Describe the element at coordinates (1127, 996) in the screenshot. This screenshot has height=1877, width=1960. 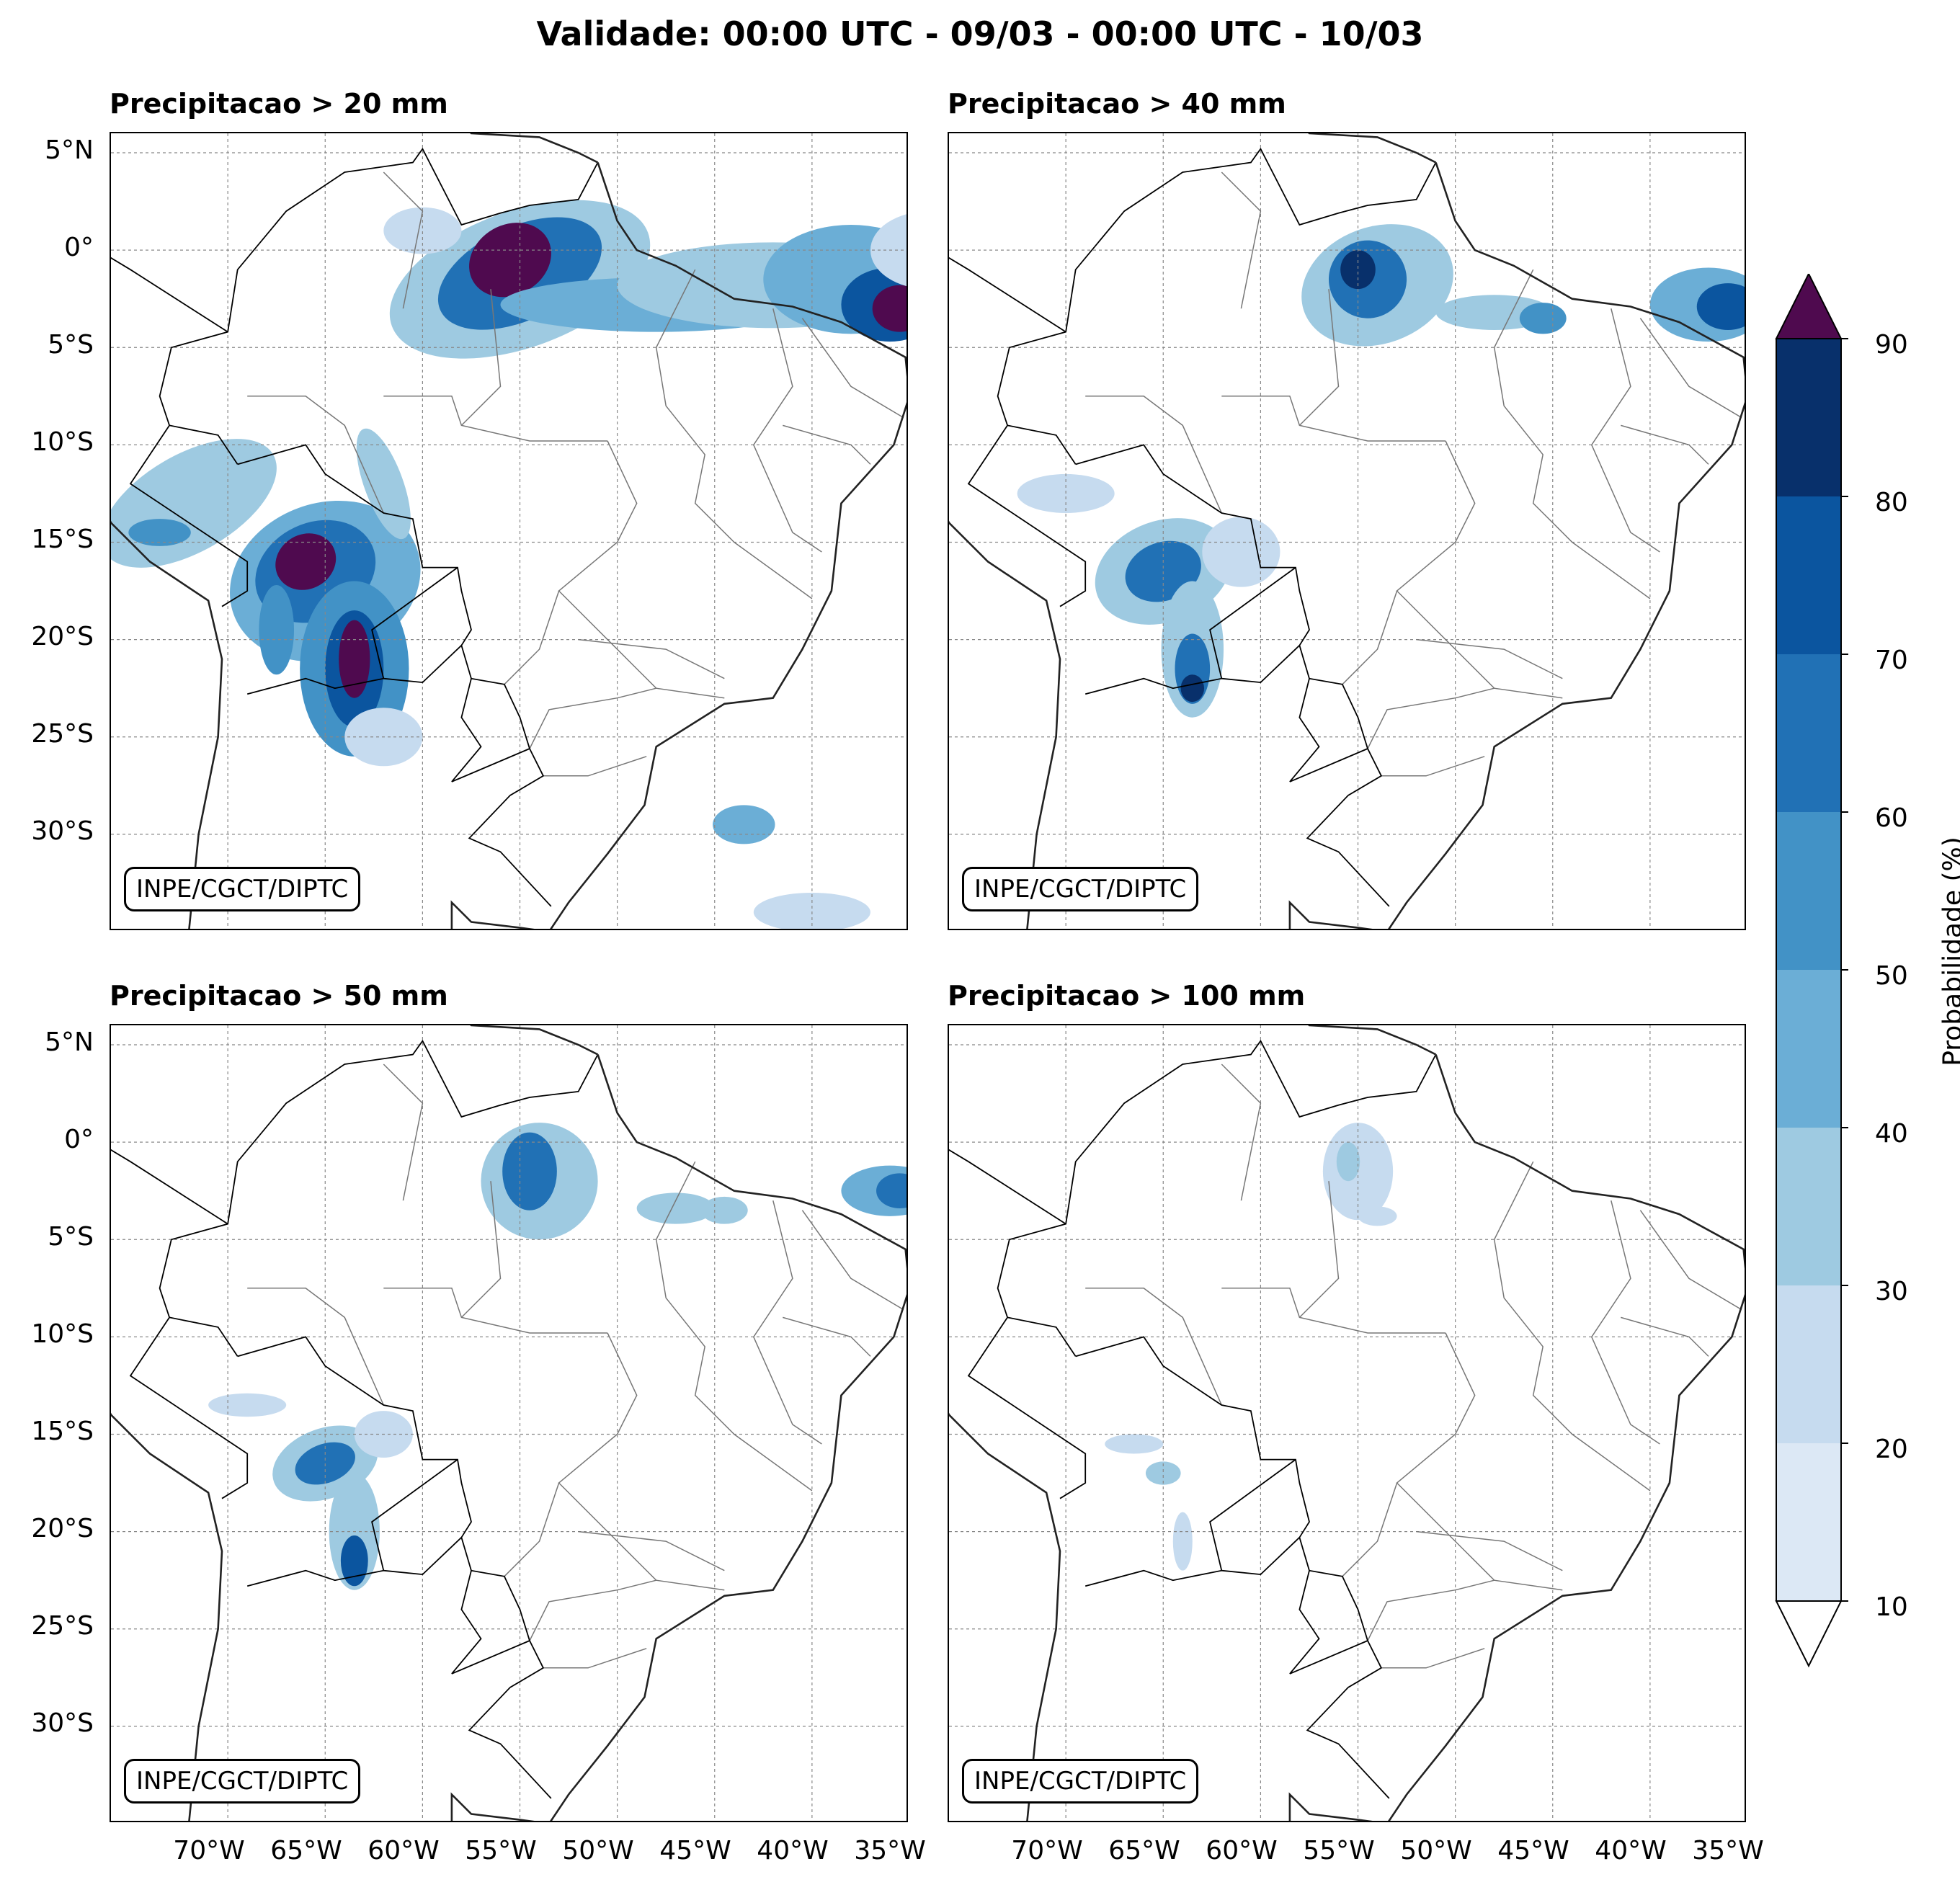
I see `panel-title-100mm: Precipitacao > 100 mm` at that location.